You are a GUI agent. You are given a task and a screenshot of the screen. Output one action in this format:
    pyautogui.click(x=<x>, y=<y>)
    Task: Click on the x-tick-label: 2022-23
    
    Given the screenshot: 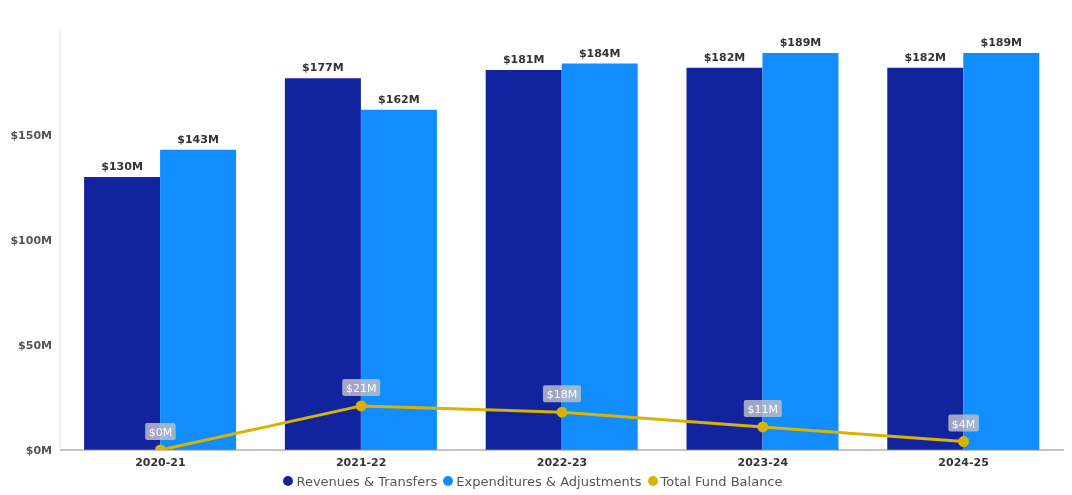 What is the action you would take?
    pyautogui.click(x=562, y=462)
    